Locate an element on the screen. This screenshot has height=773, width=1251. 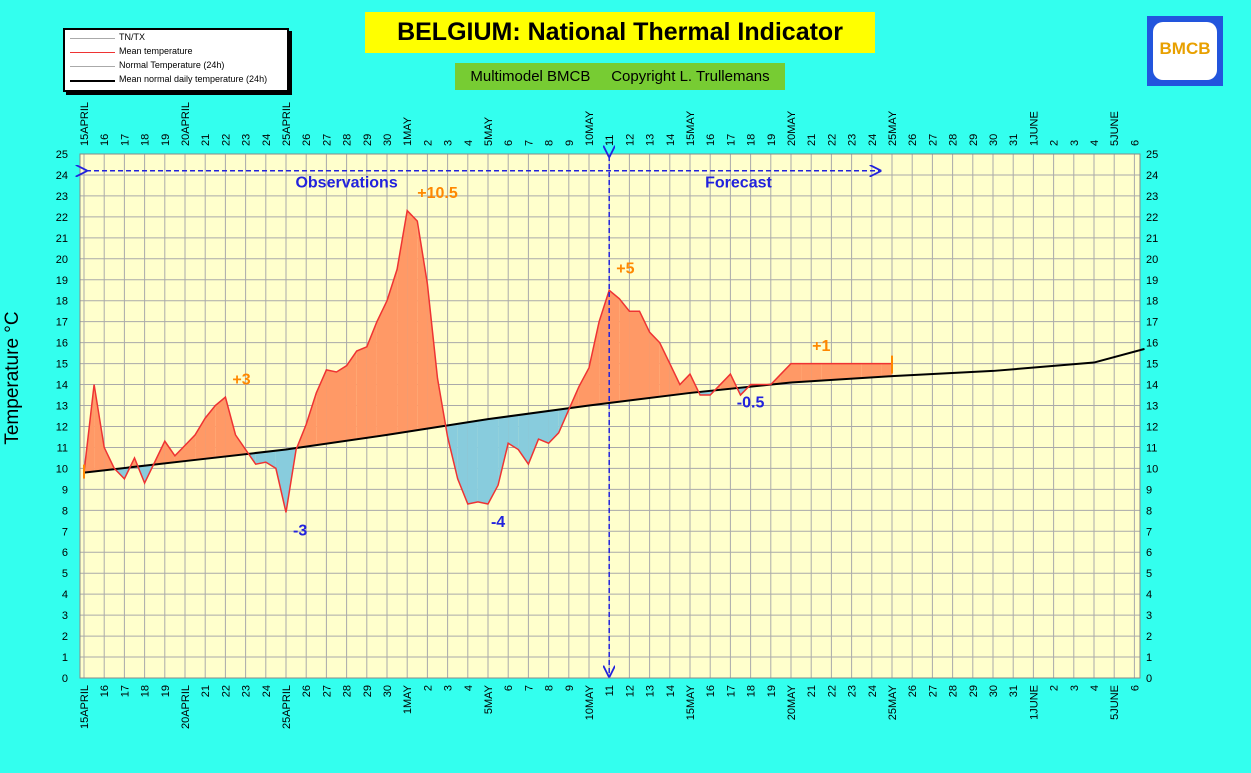
y-tick-label-left: 24 is located at coordinates (62, 176).